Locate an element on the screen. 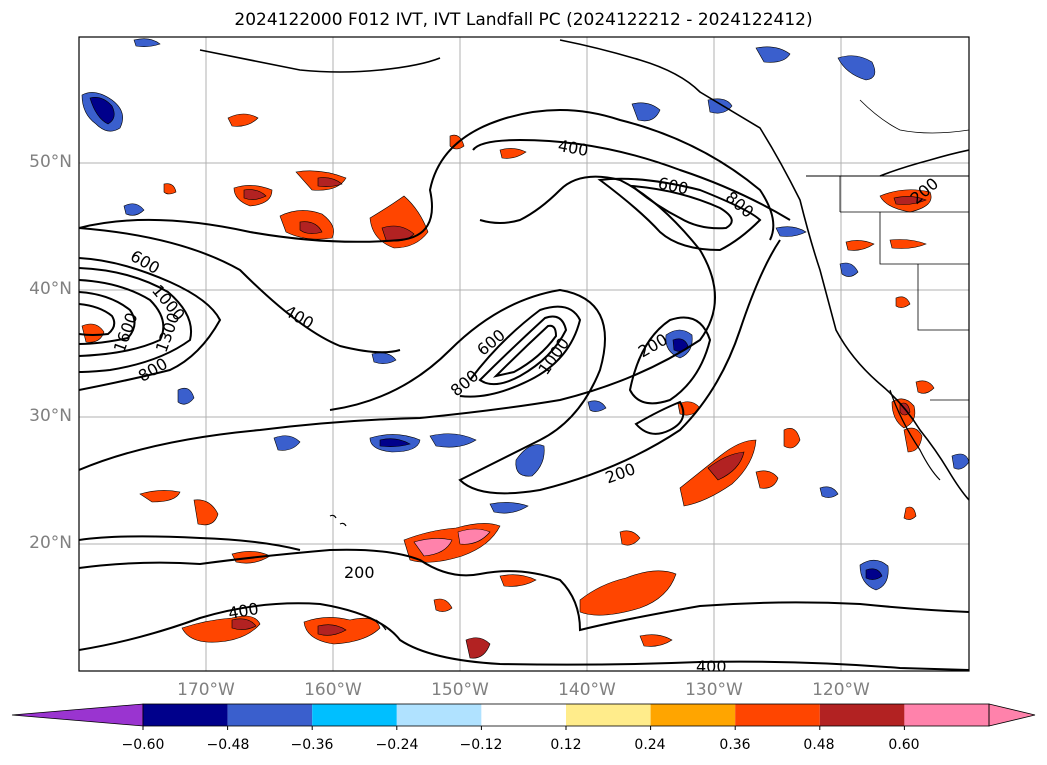  contour-1300-left is located at coordinates (107, 318).